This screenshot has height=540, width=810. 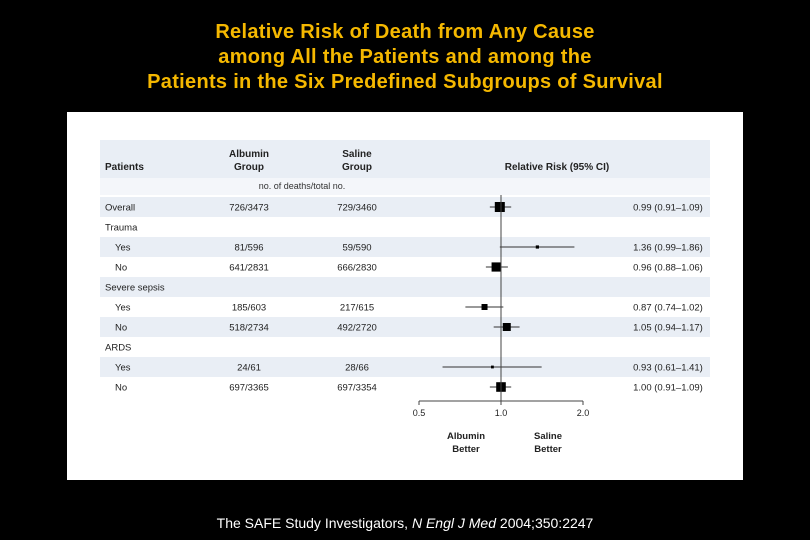 I want to click on header-saline-line1: Saline, so click(x=357, y=154).